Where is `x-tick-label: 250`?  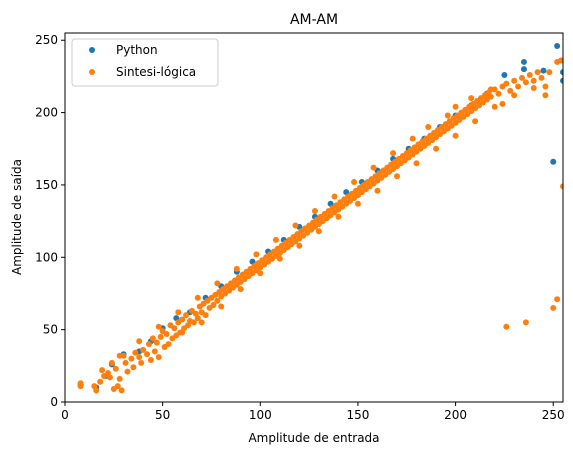 x-tick-label: 250 is located at coordinates (553, 415).